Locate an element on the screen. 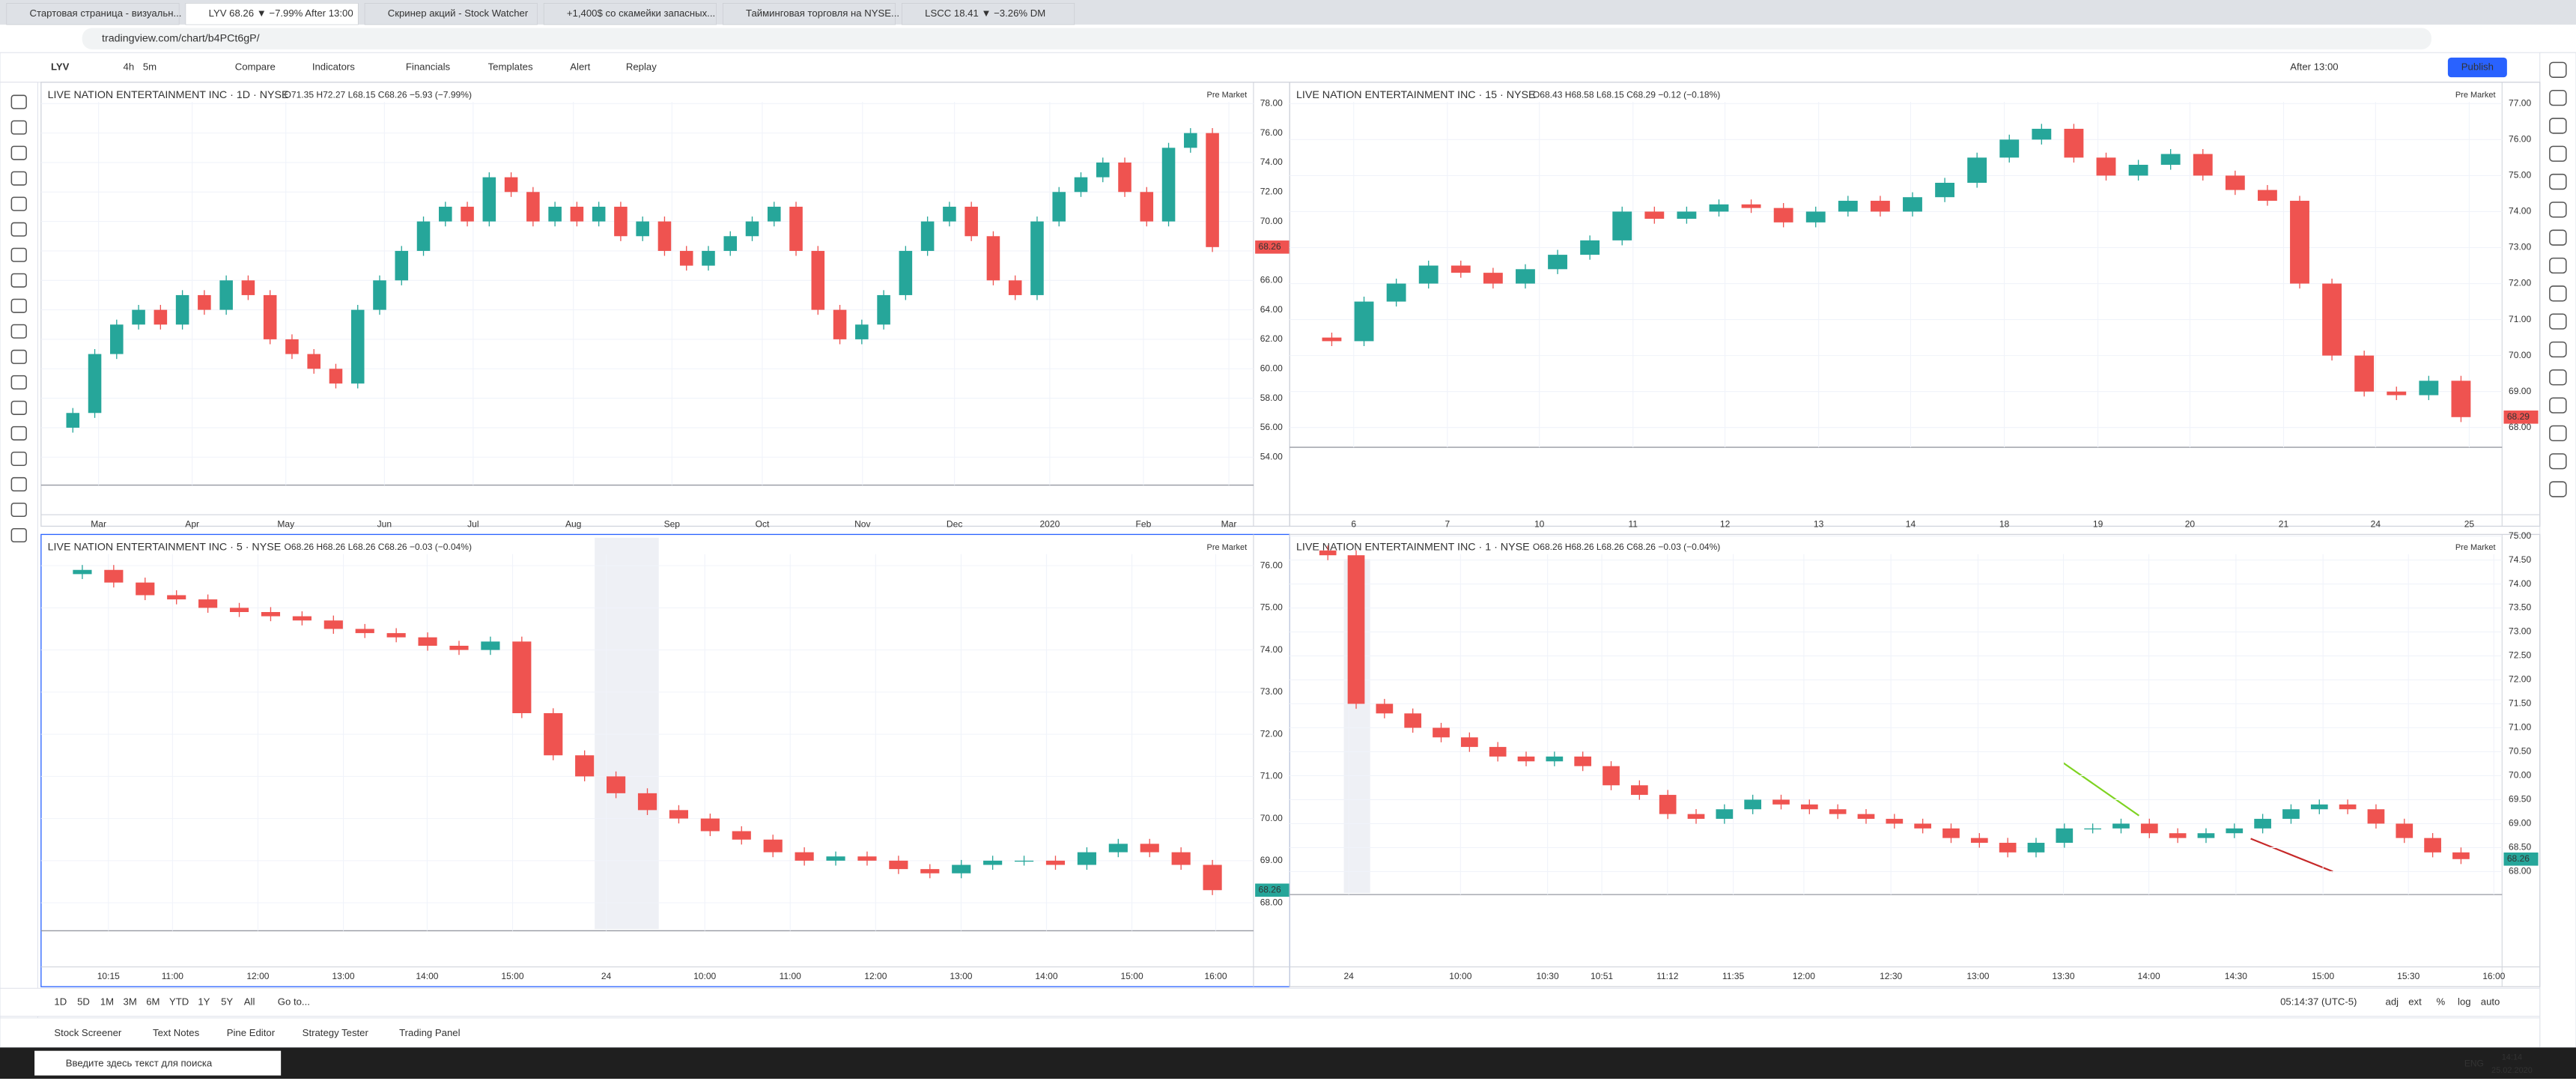 The width and height of the screenshot is (2576, 1087). scale-option: adj is located at coordinates (2392, 1001).